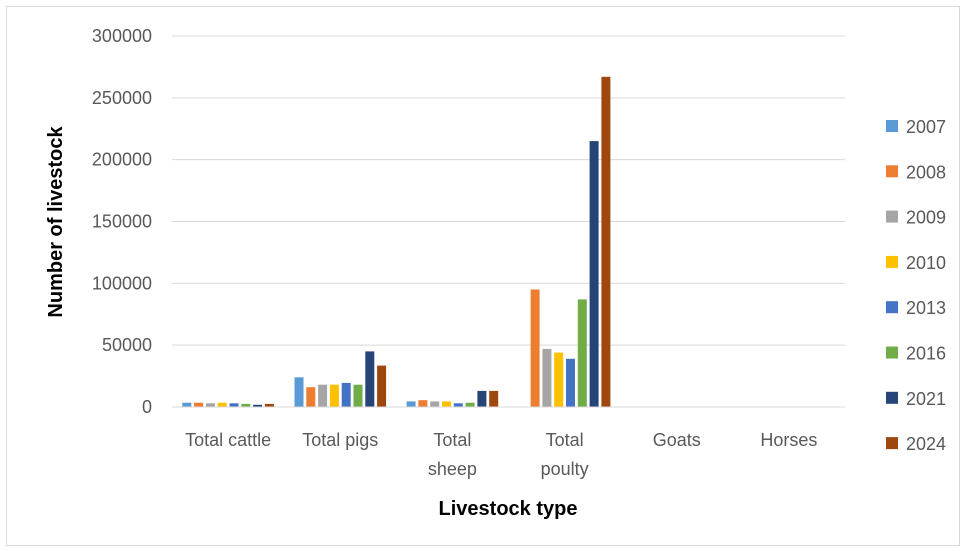 The height and width of the screenshot is (551, 968). Describe the element at coordinates (565, 469) in the screenshot. I see `x-tick-label: poulty` at that location.